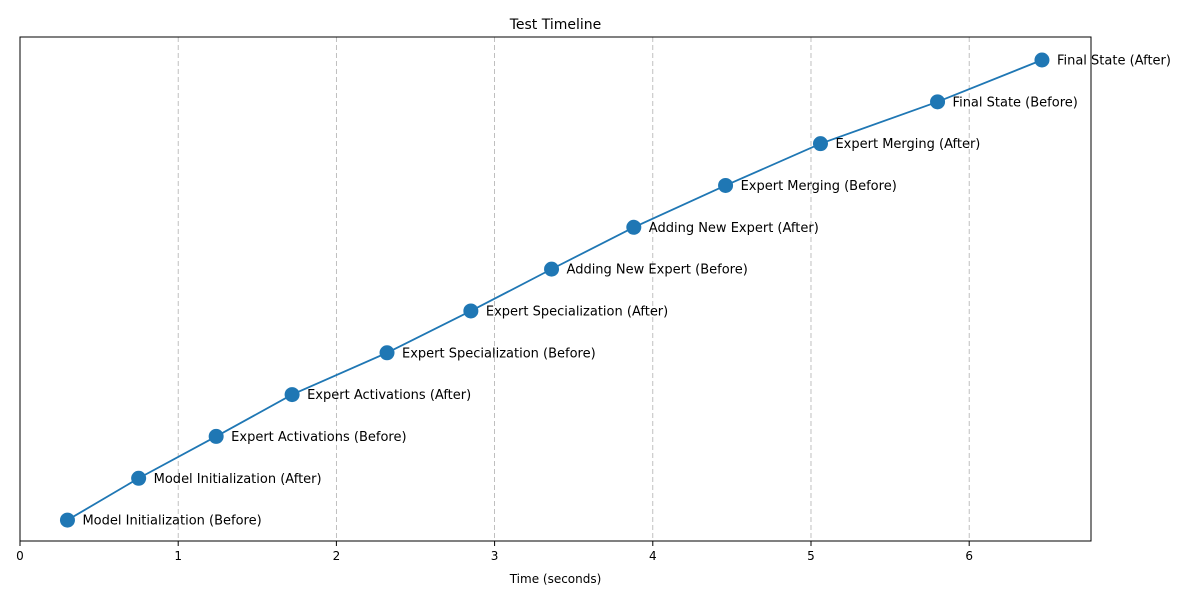 This screenshot has height=600, width=1200. What do you see at coordinates (337, 556) in the screenshot?
I see `x-tick-label: 2` at bounding box center [337, 556].